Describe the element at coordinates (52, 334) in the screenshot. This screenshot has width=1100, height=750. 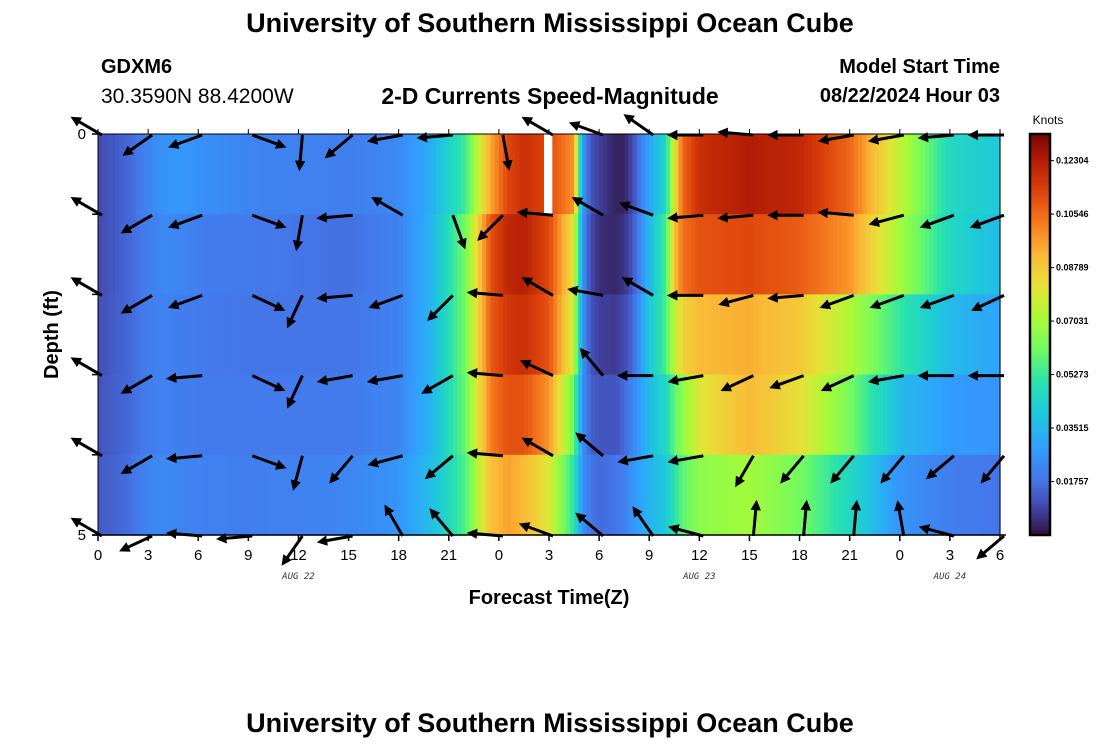
I see `y-axis-title: Depth (ft)` at that location.